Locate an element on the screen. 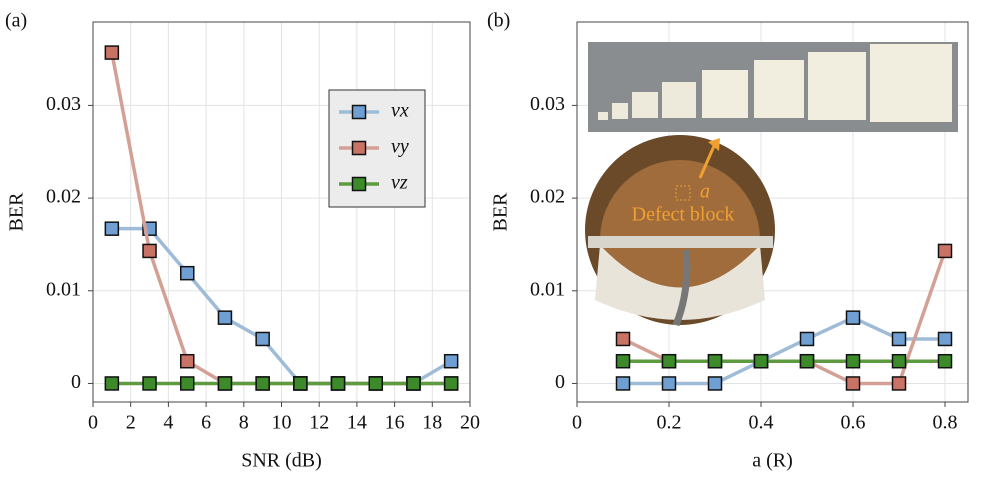 The width and height of the screenshot is (998, 483). annotation: Defect block is located at coordinates (683, 215).